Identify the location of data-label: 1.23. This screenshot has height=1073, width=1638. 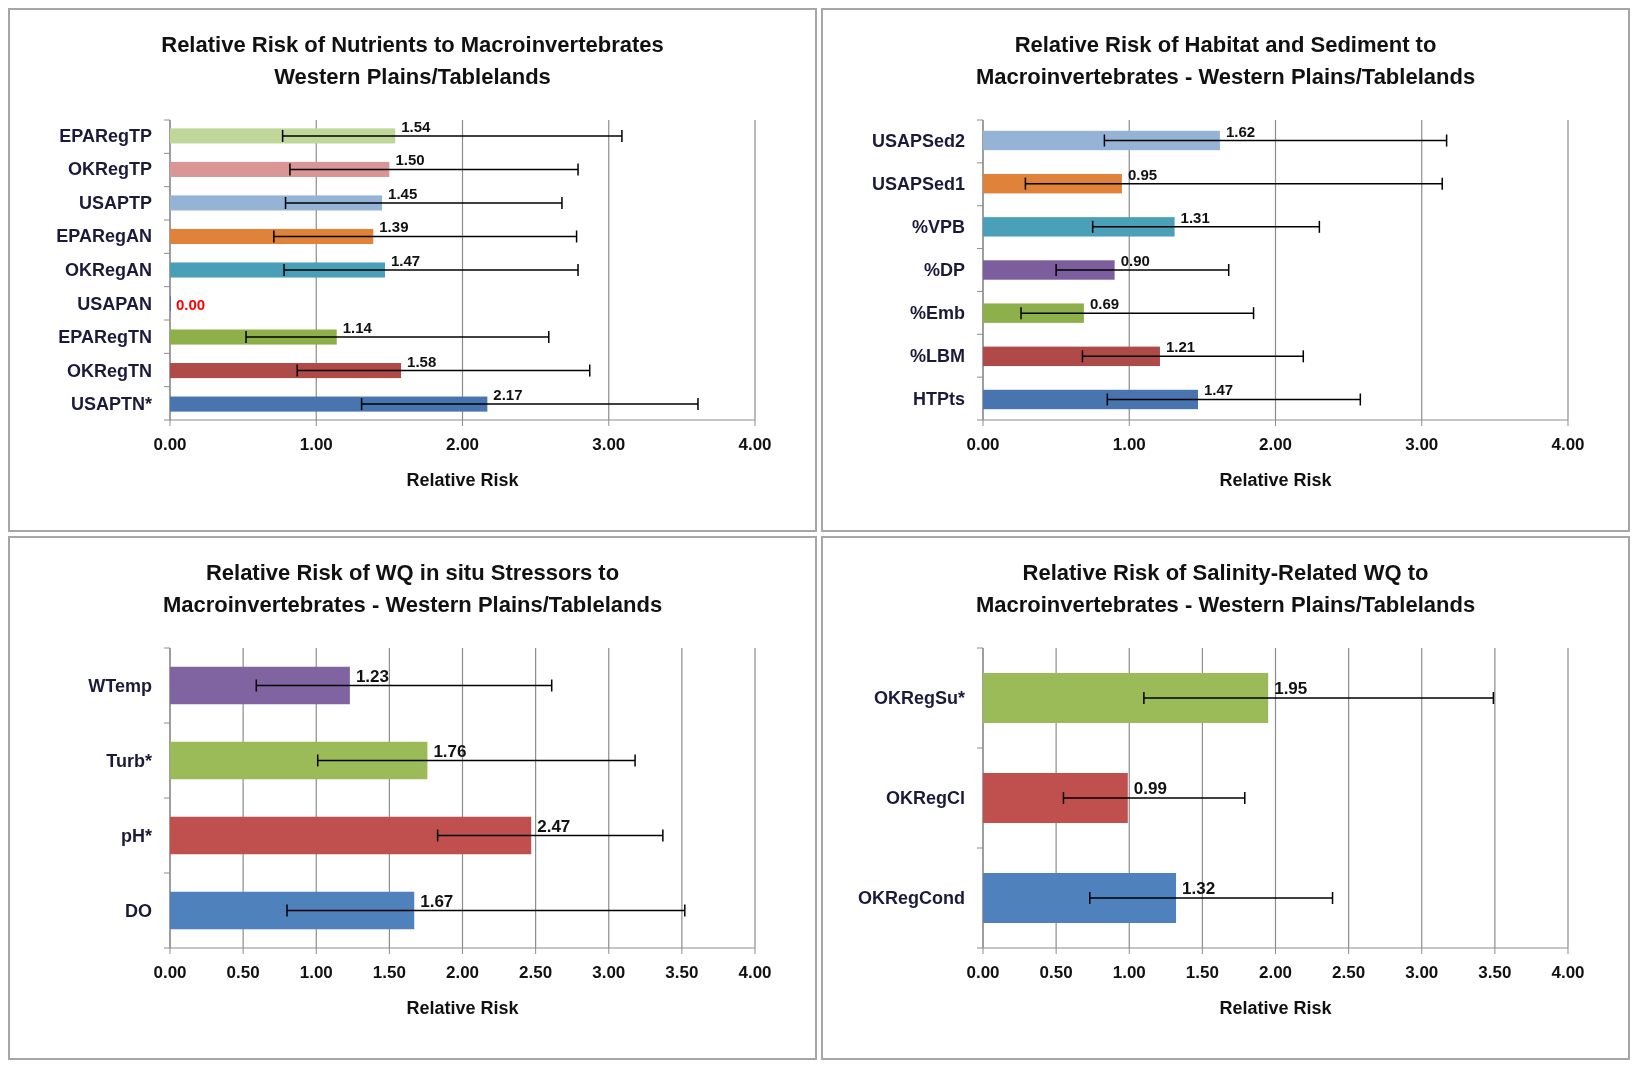
(372, 676).